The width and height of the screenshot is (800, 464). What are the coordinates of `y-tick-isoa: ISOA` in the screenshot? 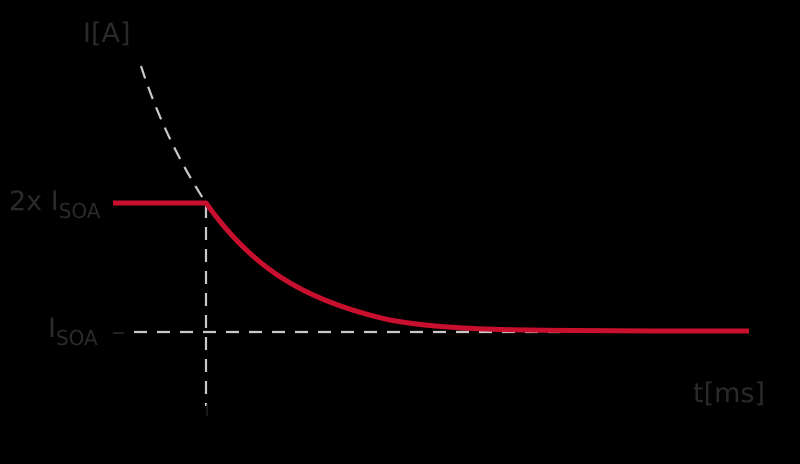 It's located at (73, 330).